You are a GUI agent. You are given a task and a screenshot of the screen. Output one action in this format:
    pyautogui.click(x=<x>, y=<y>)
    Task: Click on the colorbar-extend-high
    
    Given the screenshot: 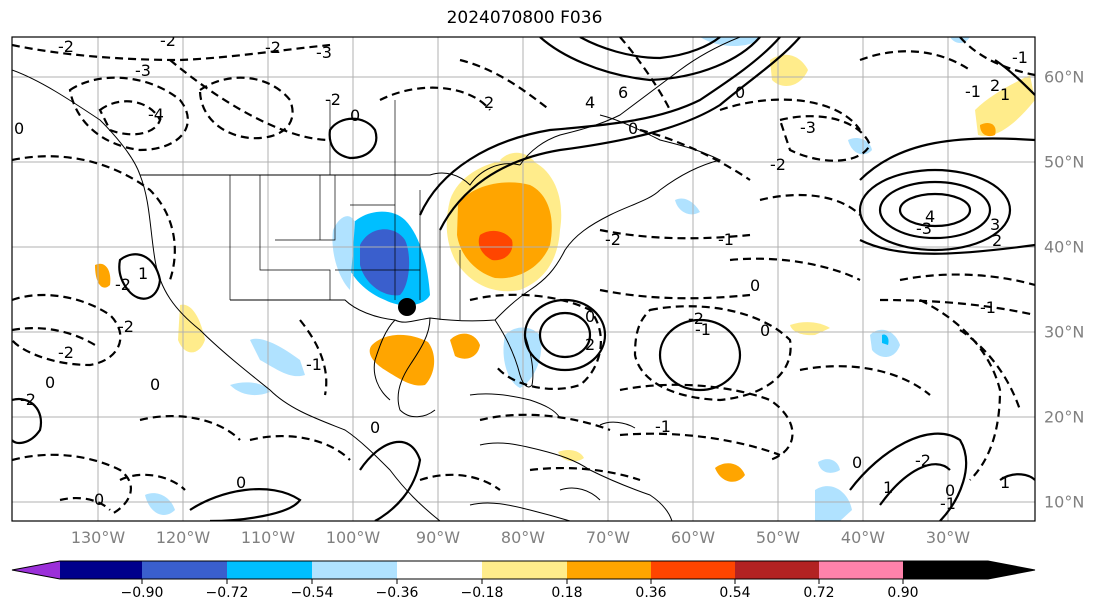 What is the action you would take?
    pyautogui.click(x=969, y=570)
    